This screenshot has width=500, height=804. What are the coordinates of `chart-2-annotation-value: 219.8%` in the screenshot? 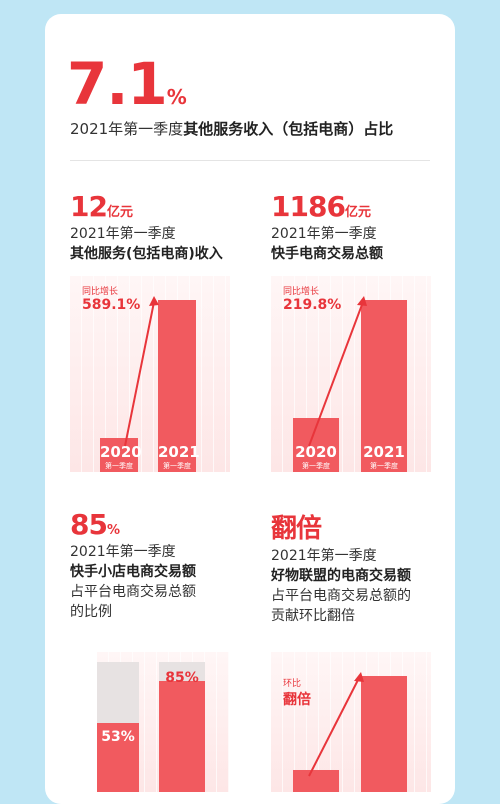 It's located at (312, 305).